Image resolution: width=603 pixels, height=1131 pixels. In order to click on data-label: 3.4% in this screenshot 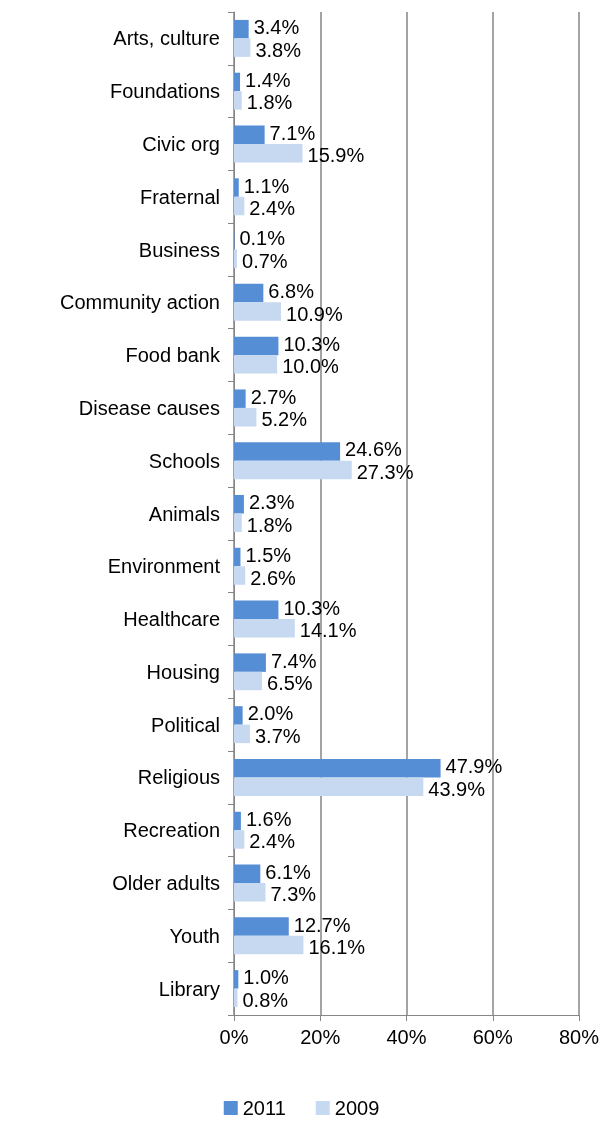, I will do `click(276, 27)`.